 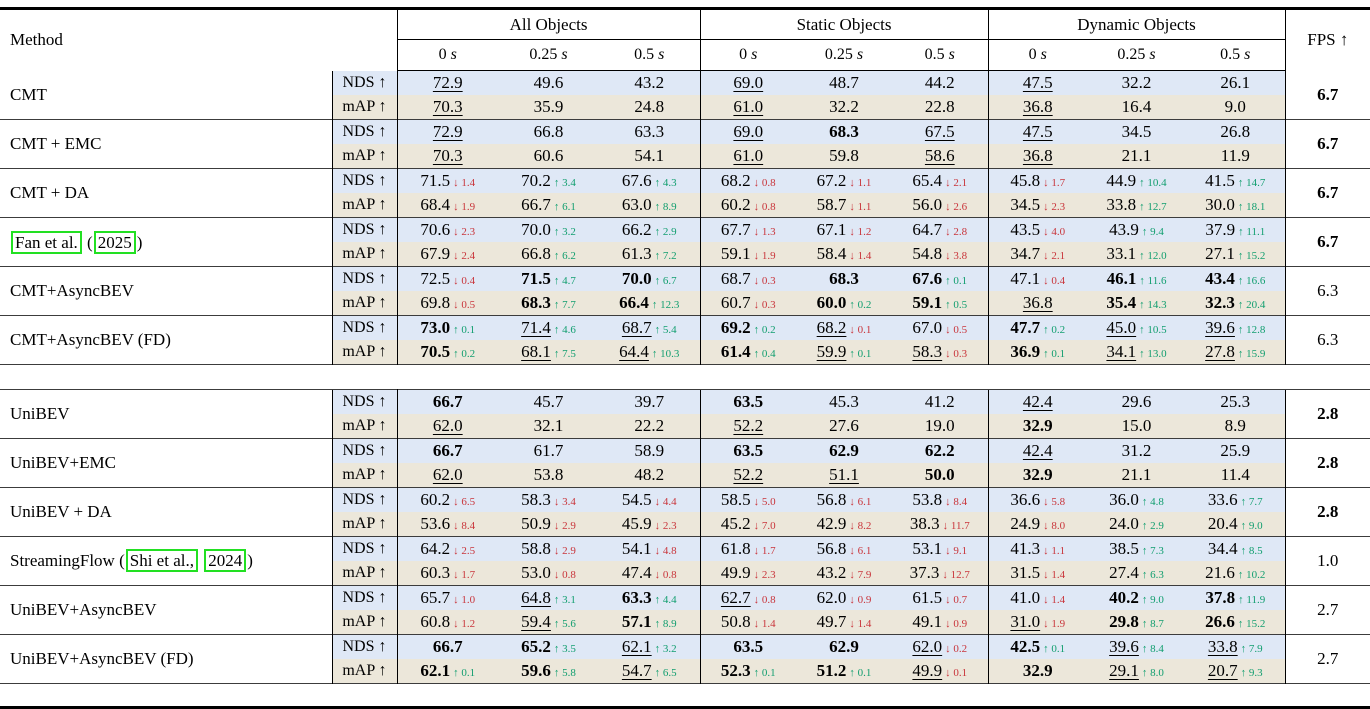 What do you see at coordinates (447, 499) in the screenshot?
I see `metric-value-cell: 60.2 ↓ 6.5` at bounding box center [447, 499].